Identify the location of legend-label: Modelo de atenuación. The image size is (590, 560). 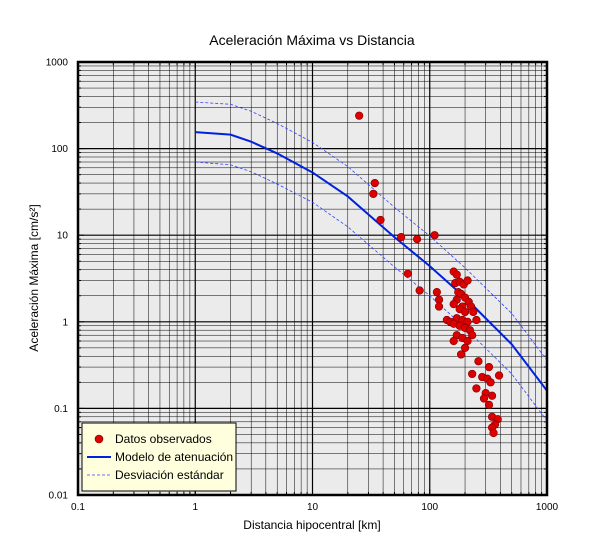
(174, 457).